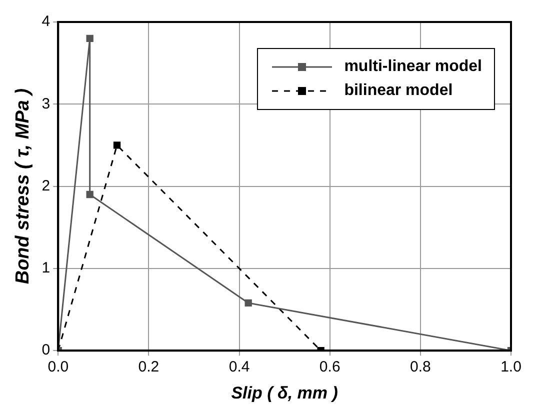  I want to click on x-tick-label: 0.2, so click(149, 367).